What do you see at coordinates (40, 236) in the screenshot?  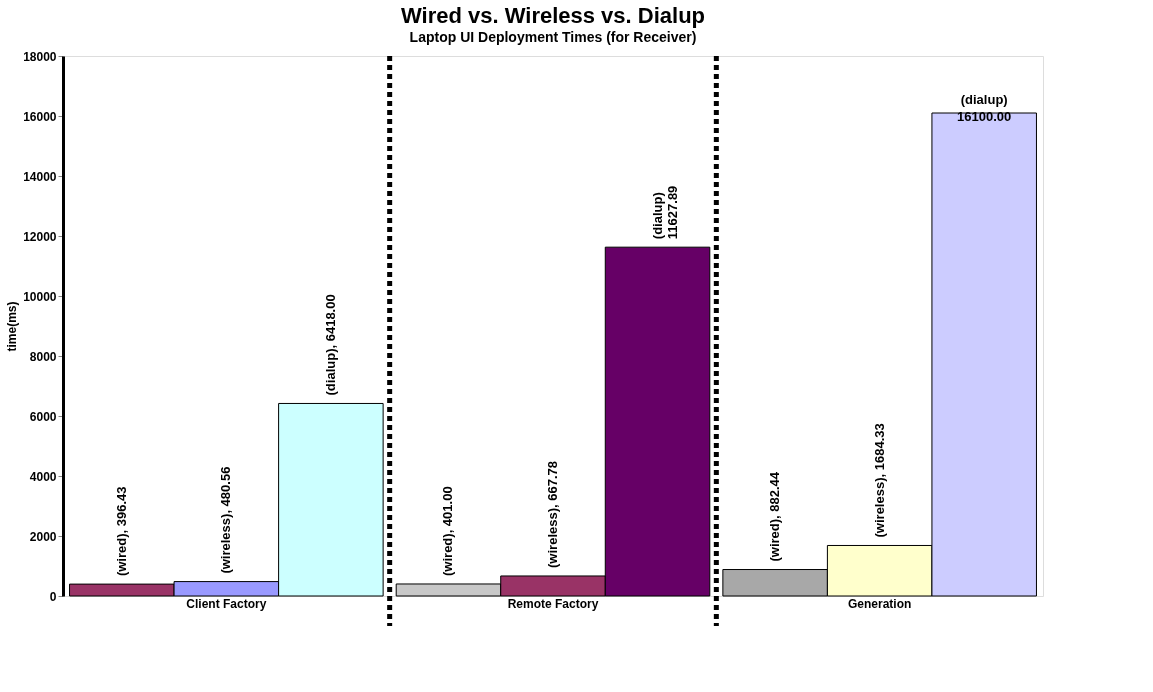 I see `y-tick-label: 12000` at bounding box center [40, 236].